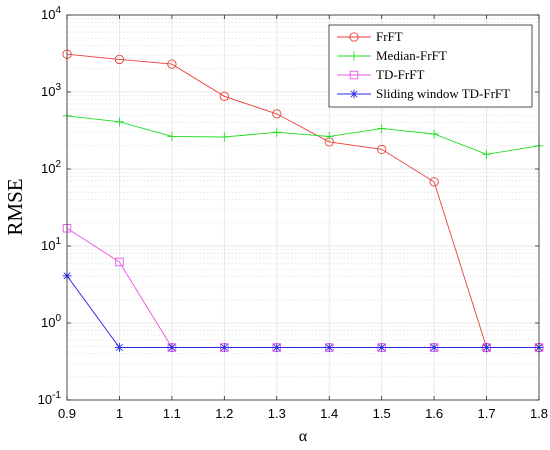 The image size is (550, 450). Describe the element at coordinates (411, 55) in the screenshot. I see `legend-label: Median-FrFT` at that location.